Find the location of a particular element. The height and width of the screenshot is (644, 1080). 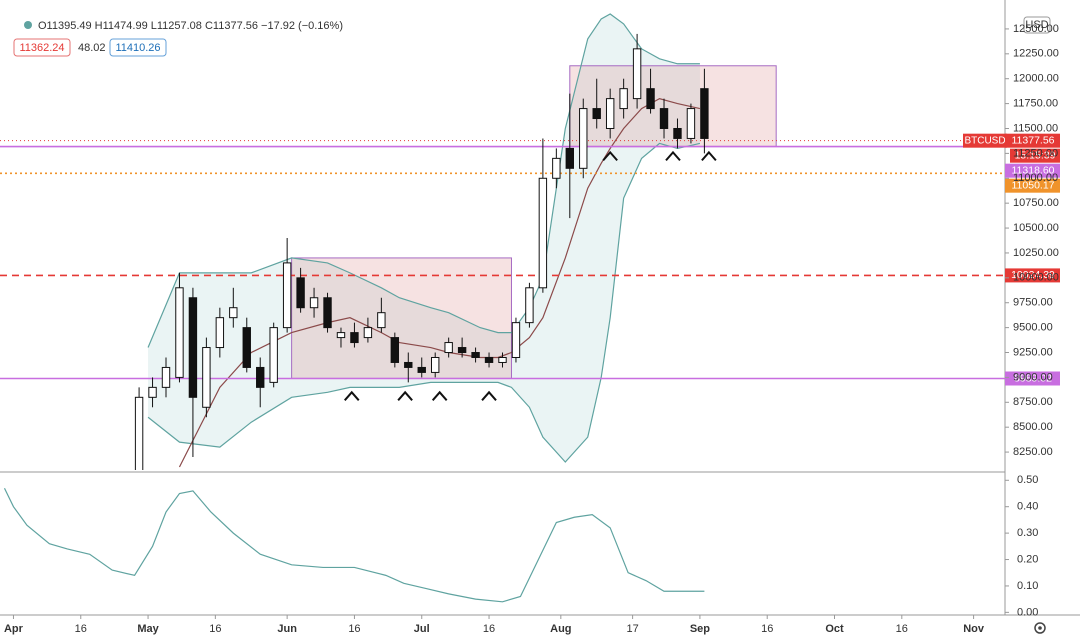

y-tick-label: 12000.00 is located at coordinates (1036, 79).